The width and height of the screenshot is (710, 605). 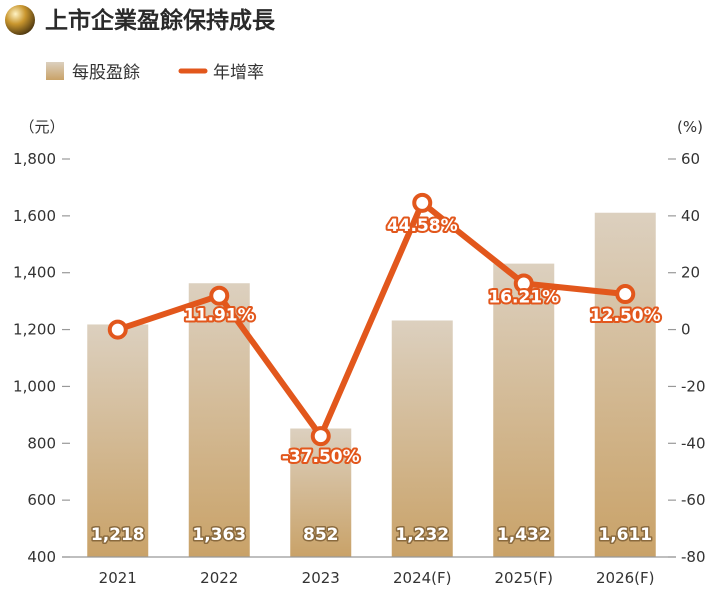 What do you see at coordinates (693, 557) in the screenshot?
I see `right-tick-label: -80` at bounding box center [693, 557].